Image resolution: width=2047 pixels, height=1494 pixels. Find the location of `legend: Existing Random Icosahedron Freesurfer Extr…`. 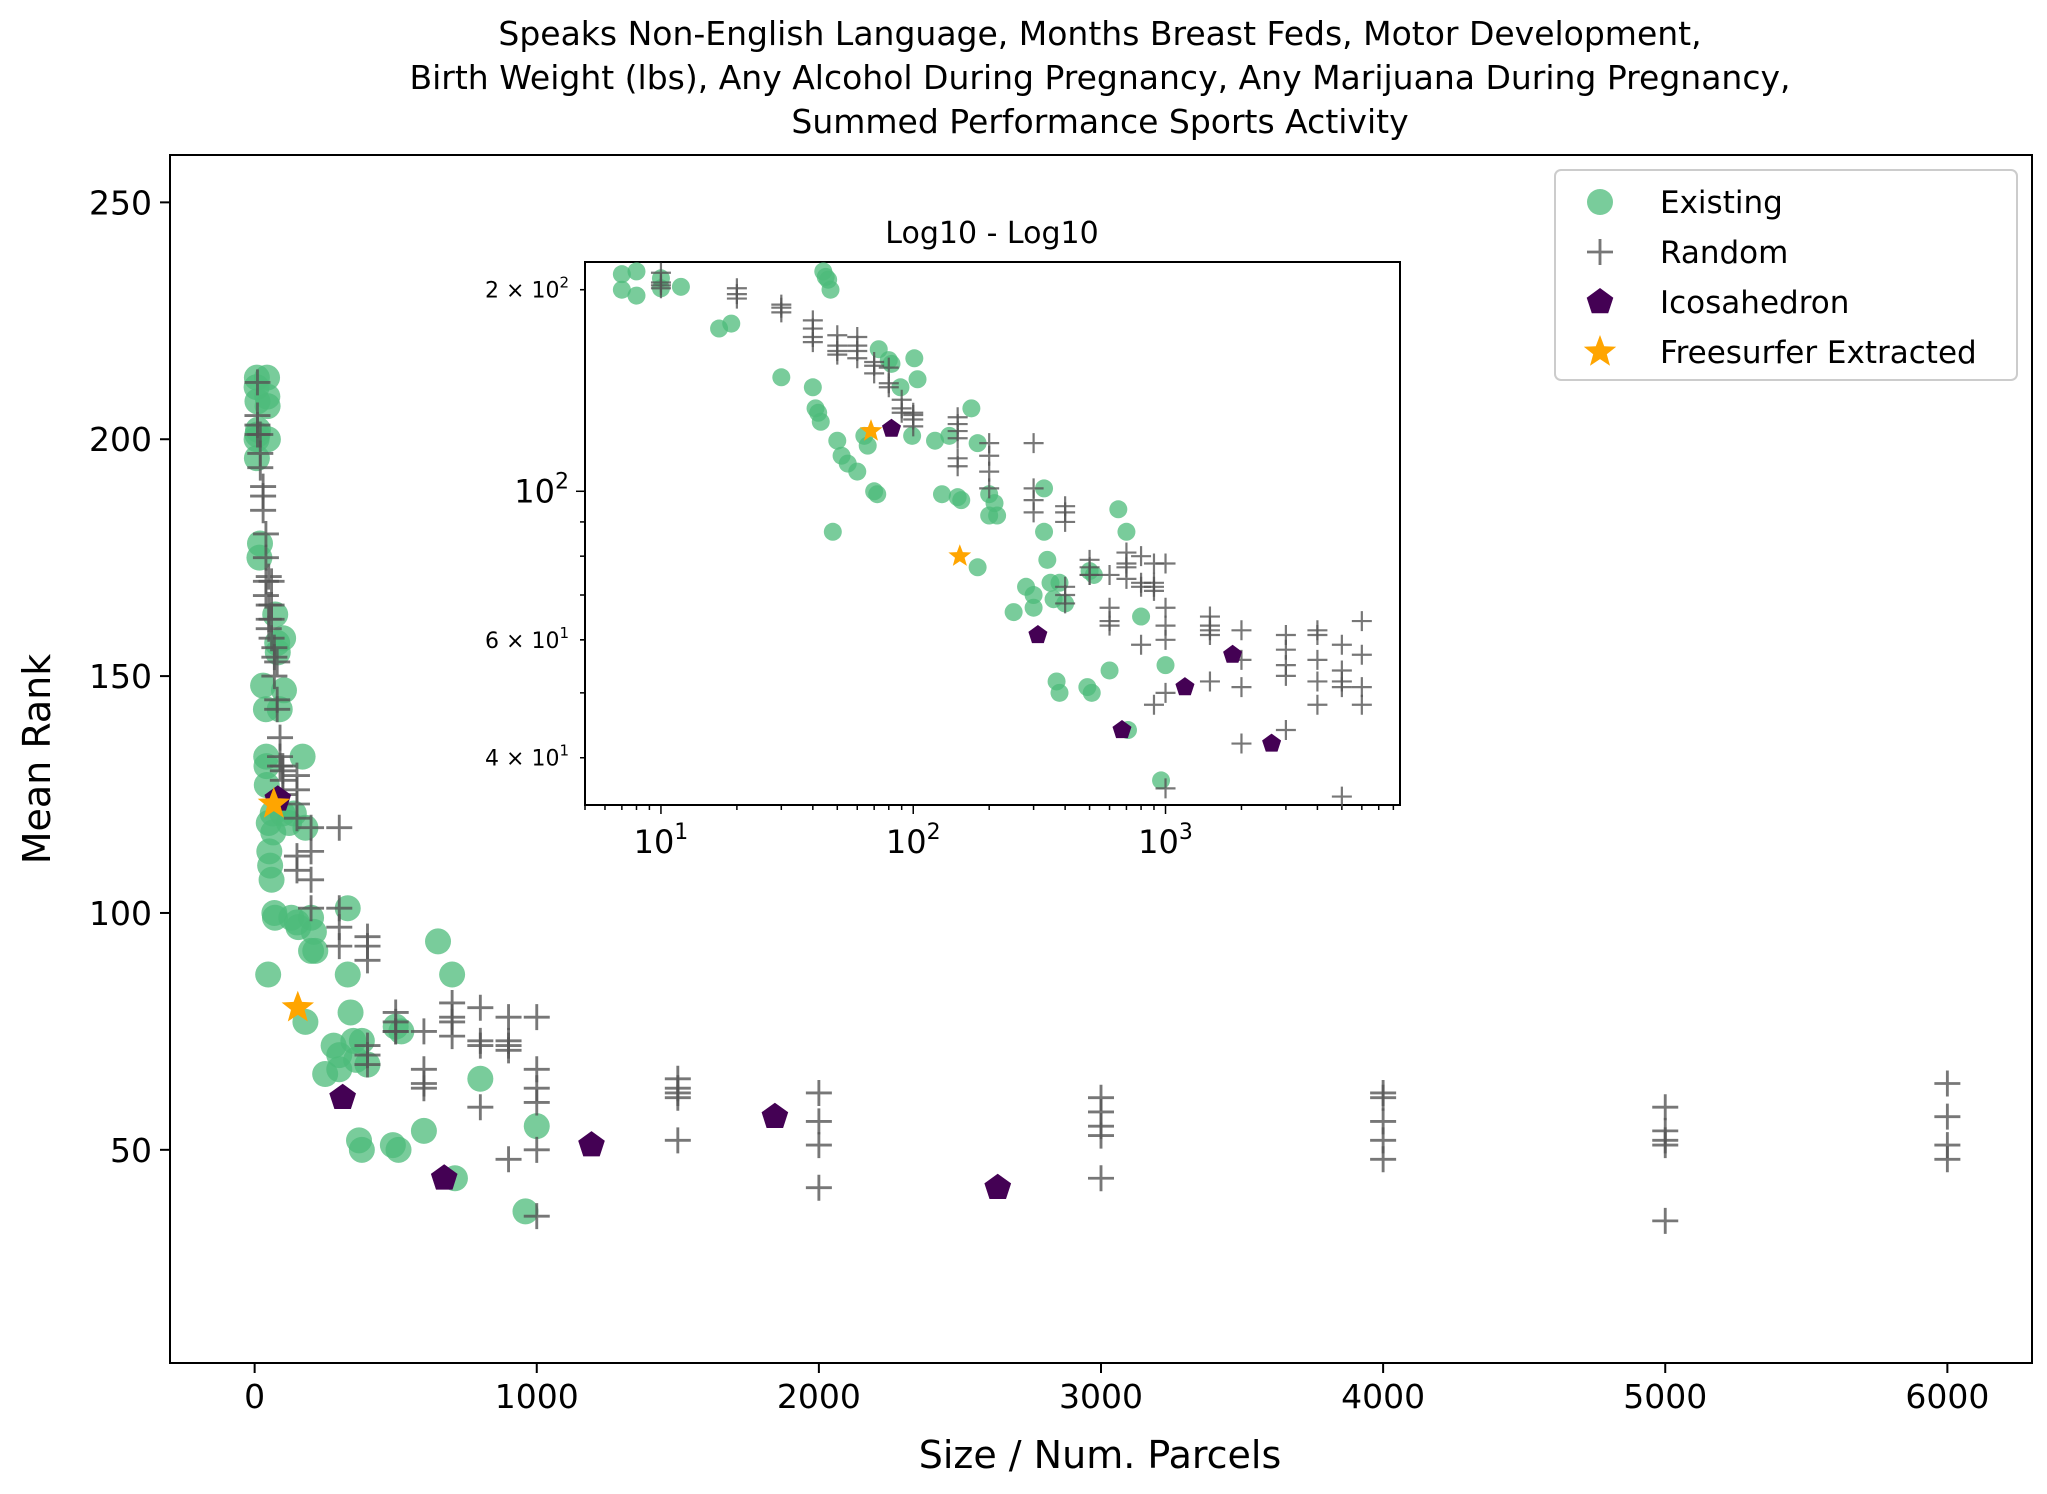

legend: Existing Random Icosahedron Freesurfer Extr… is located at coordinates (1786, 275).